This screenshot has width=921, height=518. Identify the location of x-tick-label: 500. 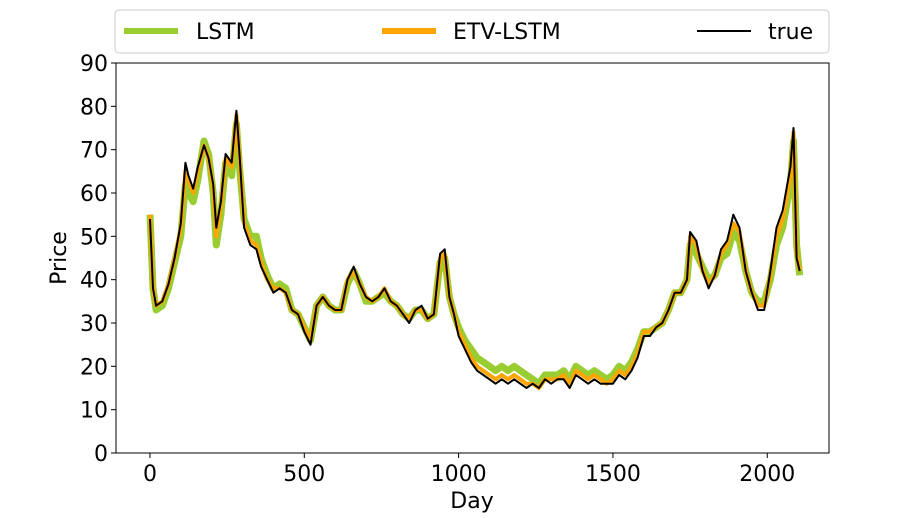
(304, 474).